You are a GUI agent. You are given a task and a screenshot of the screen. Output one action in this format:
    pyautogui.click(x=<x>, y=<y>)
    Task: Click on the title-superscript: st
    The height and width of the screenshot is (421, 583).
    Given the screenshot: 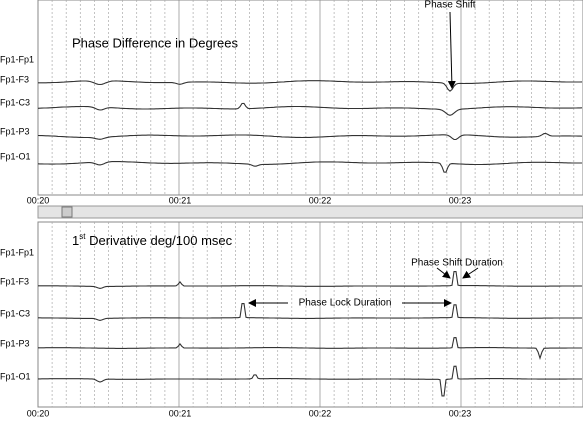 What is the action you would take?
    pyautogui.click(x=82, y=236)
    